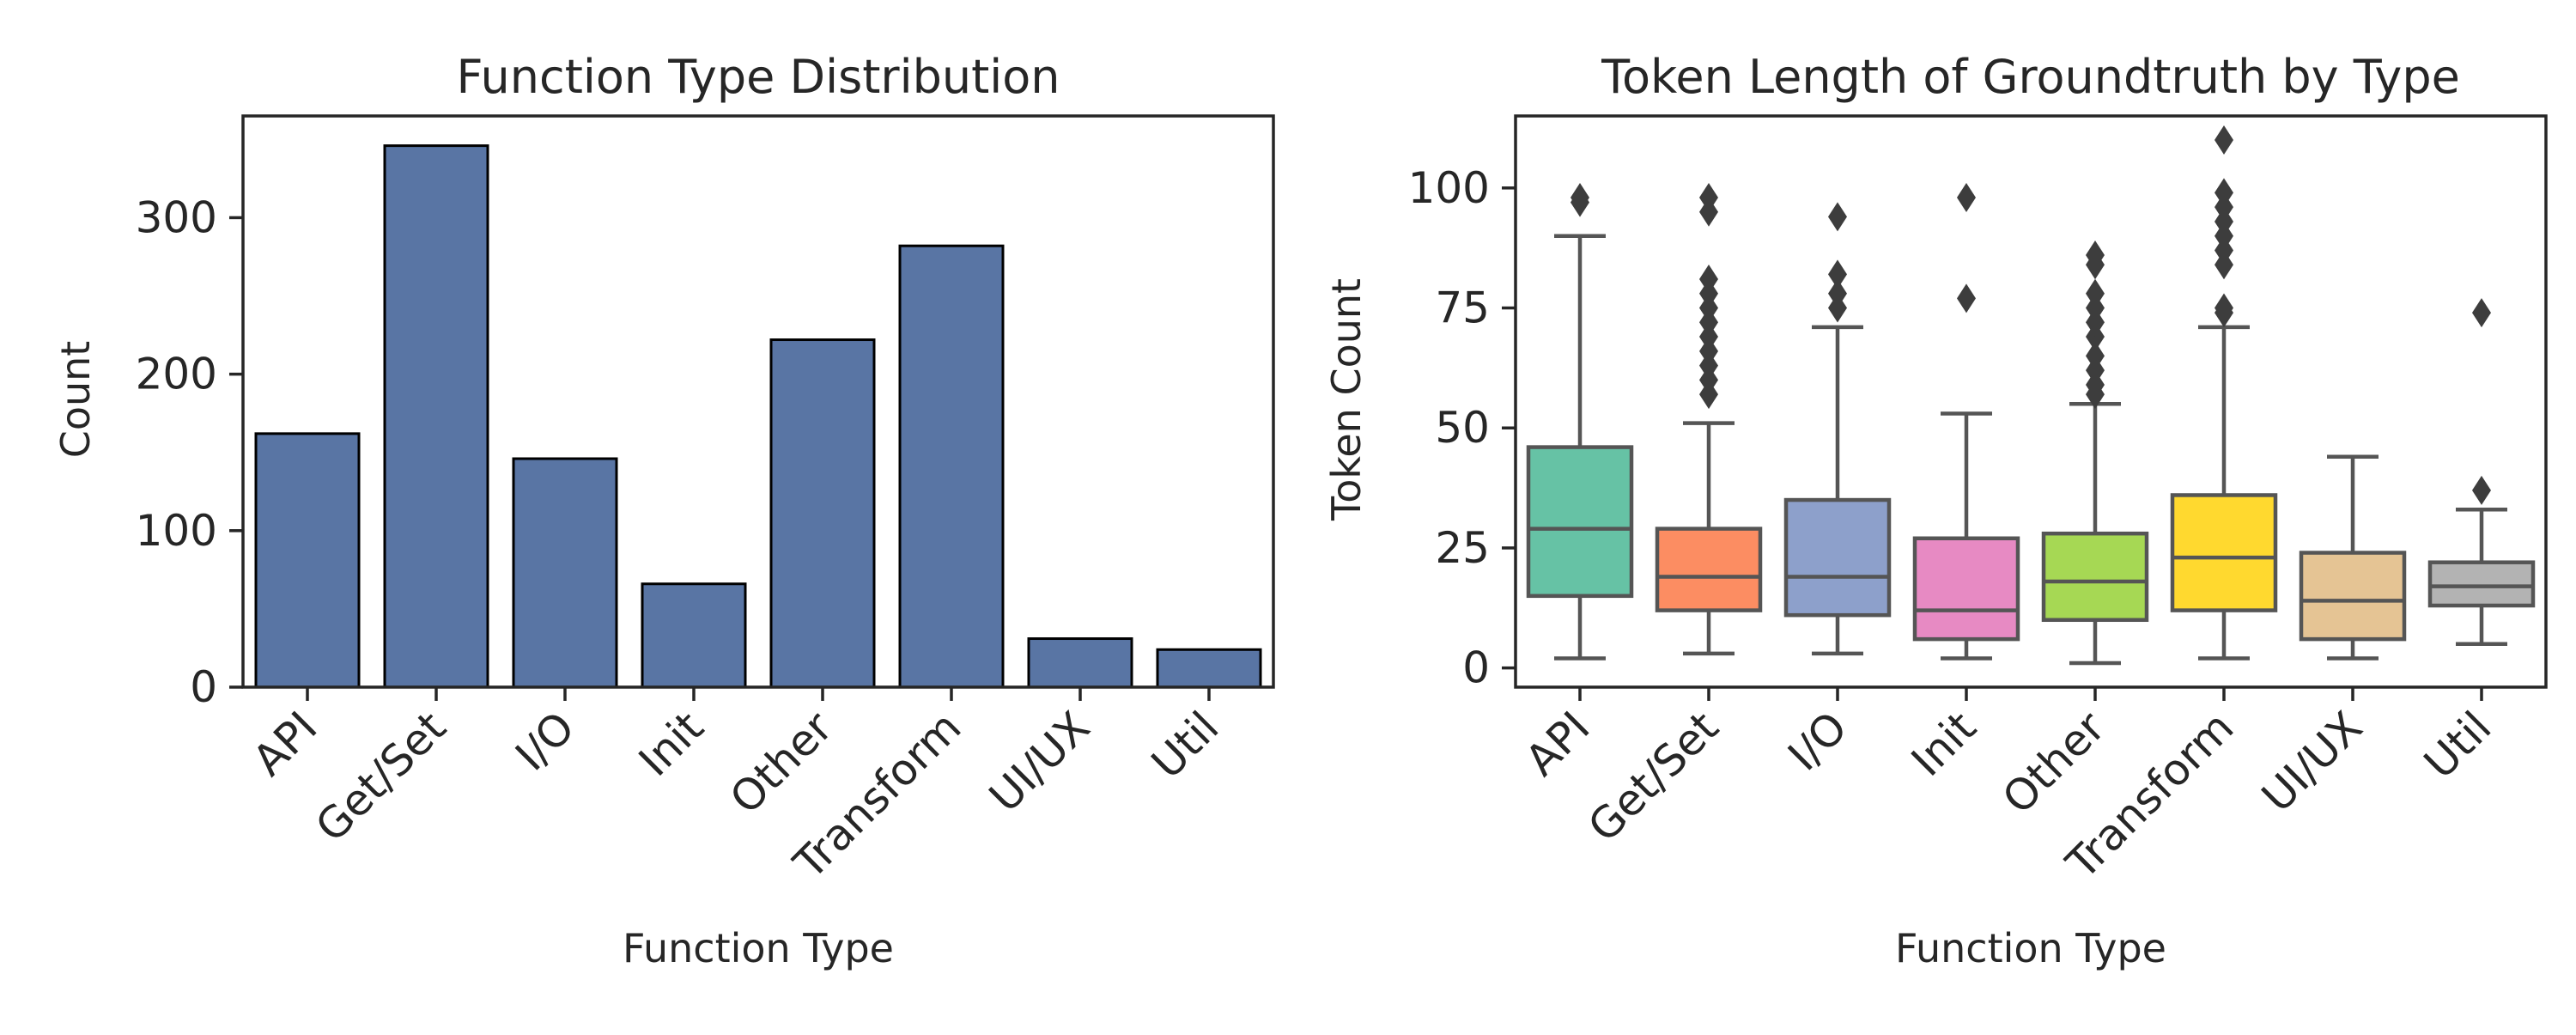  Describe the element at coordinates (823, 513) in the screenshot. I see `bar-other` at that location.